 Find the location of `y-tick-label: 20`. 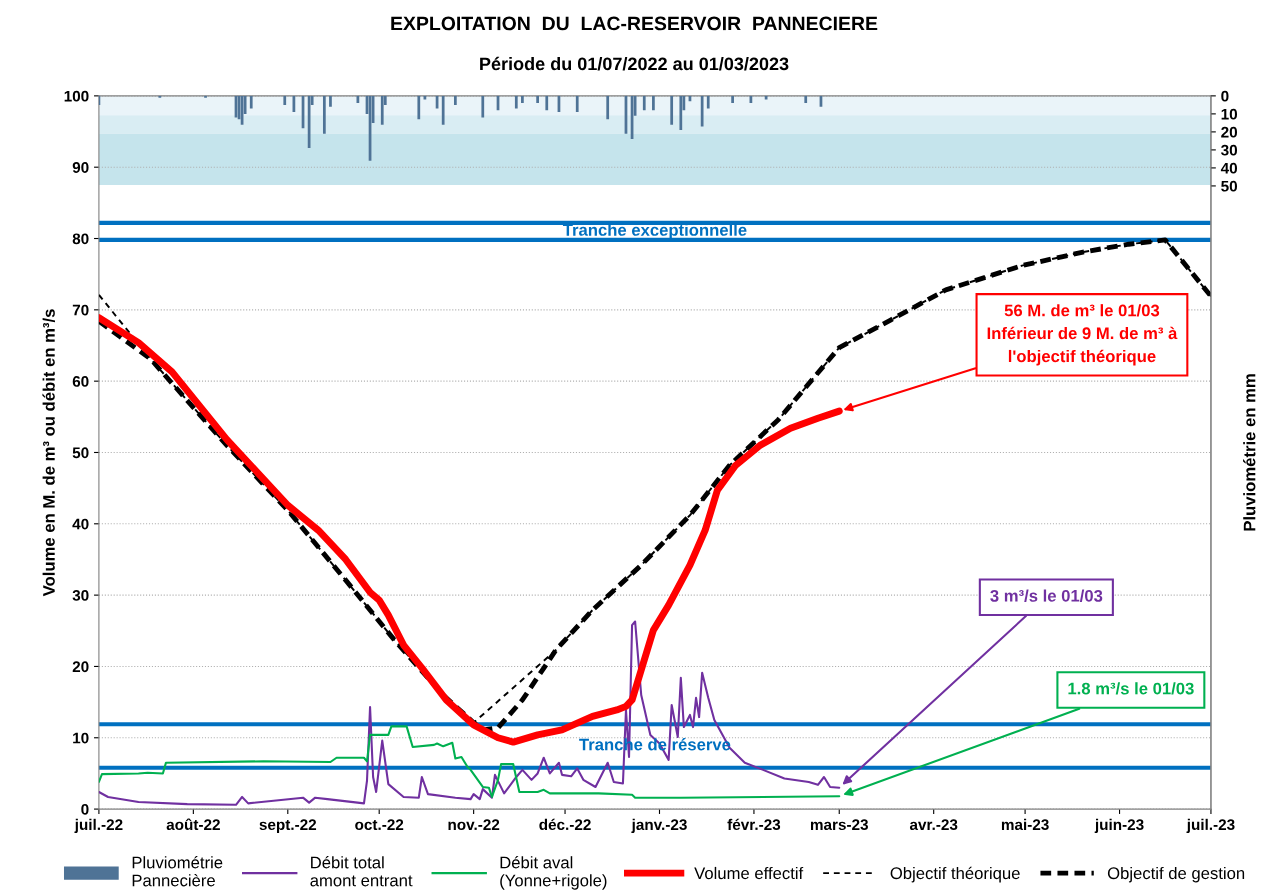

y-tick-label: 20 is located at coordinates (80, 667).